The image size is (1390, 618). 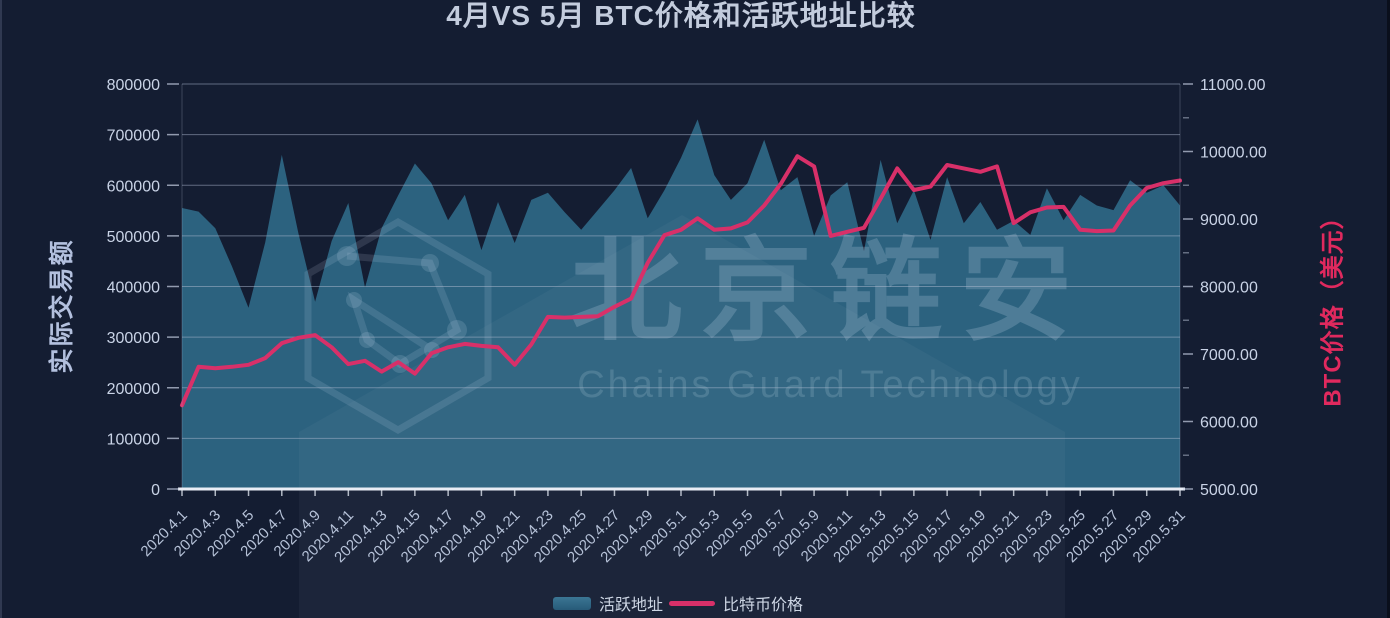 I want to click on chart-title: 4月VS 5月 BTC价格和活跃地址比较, so click(x=681, y=15).